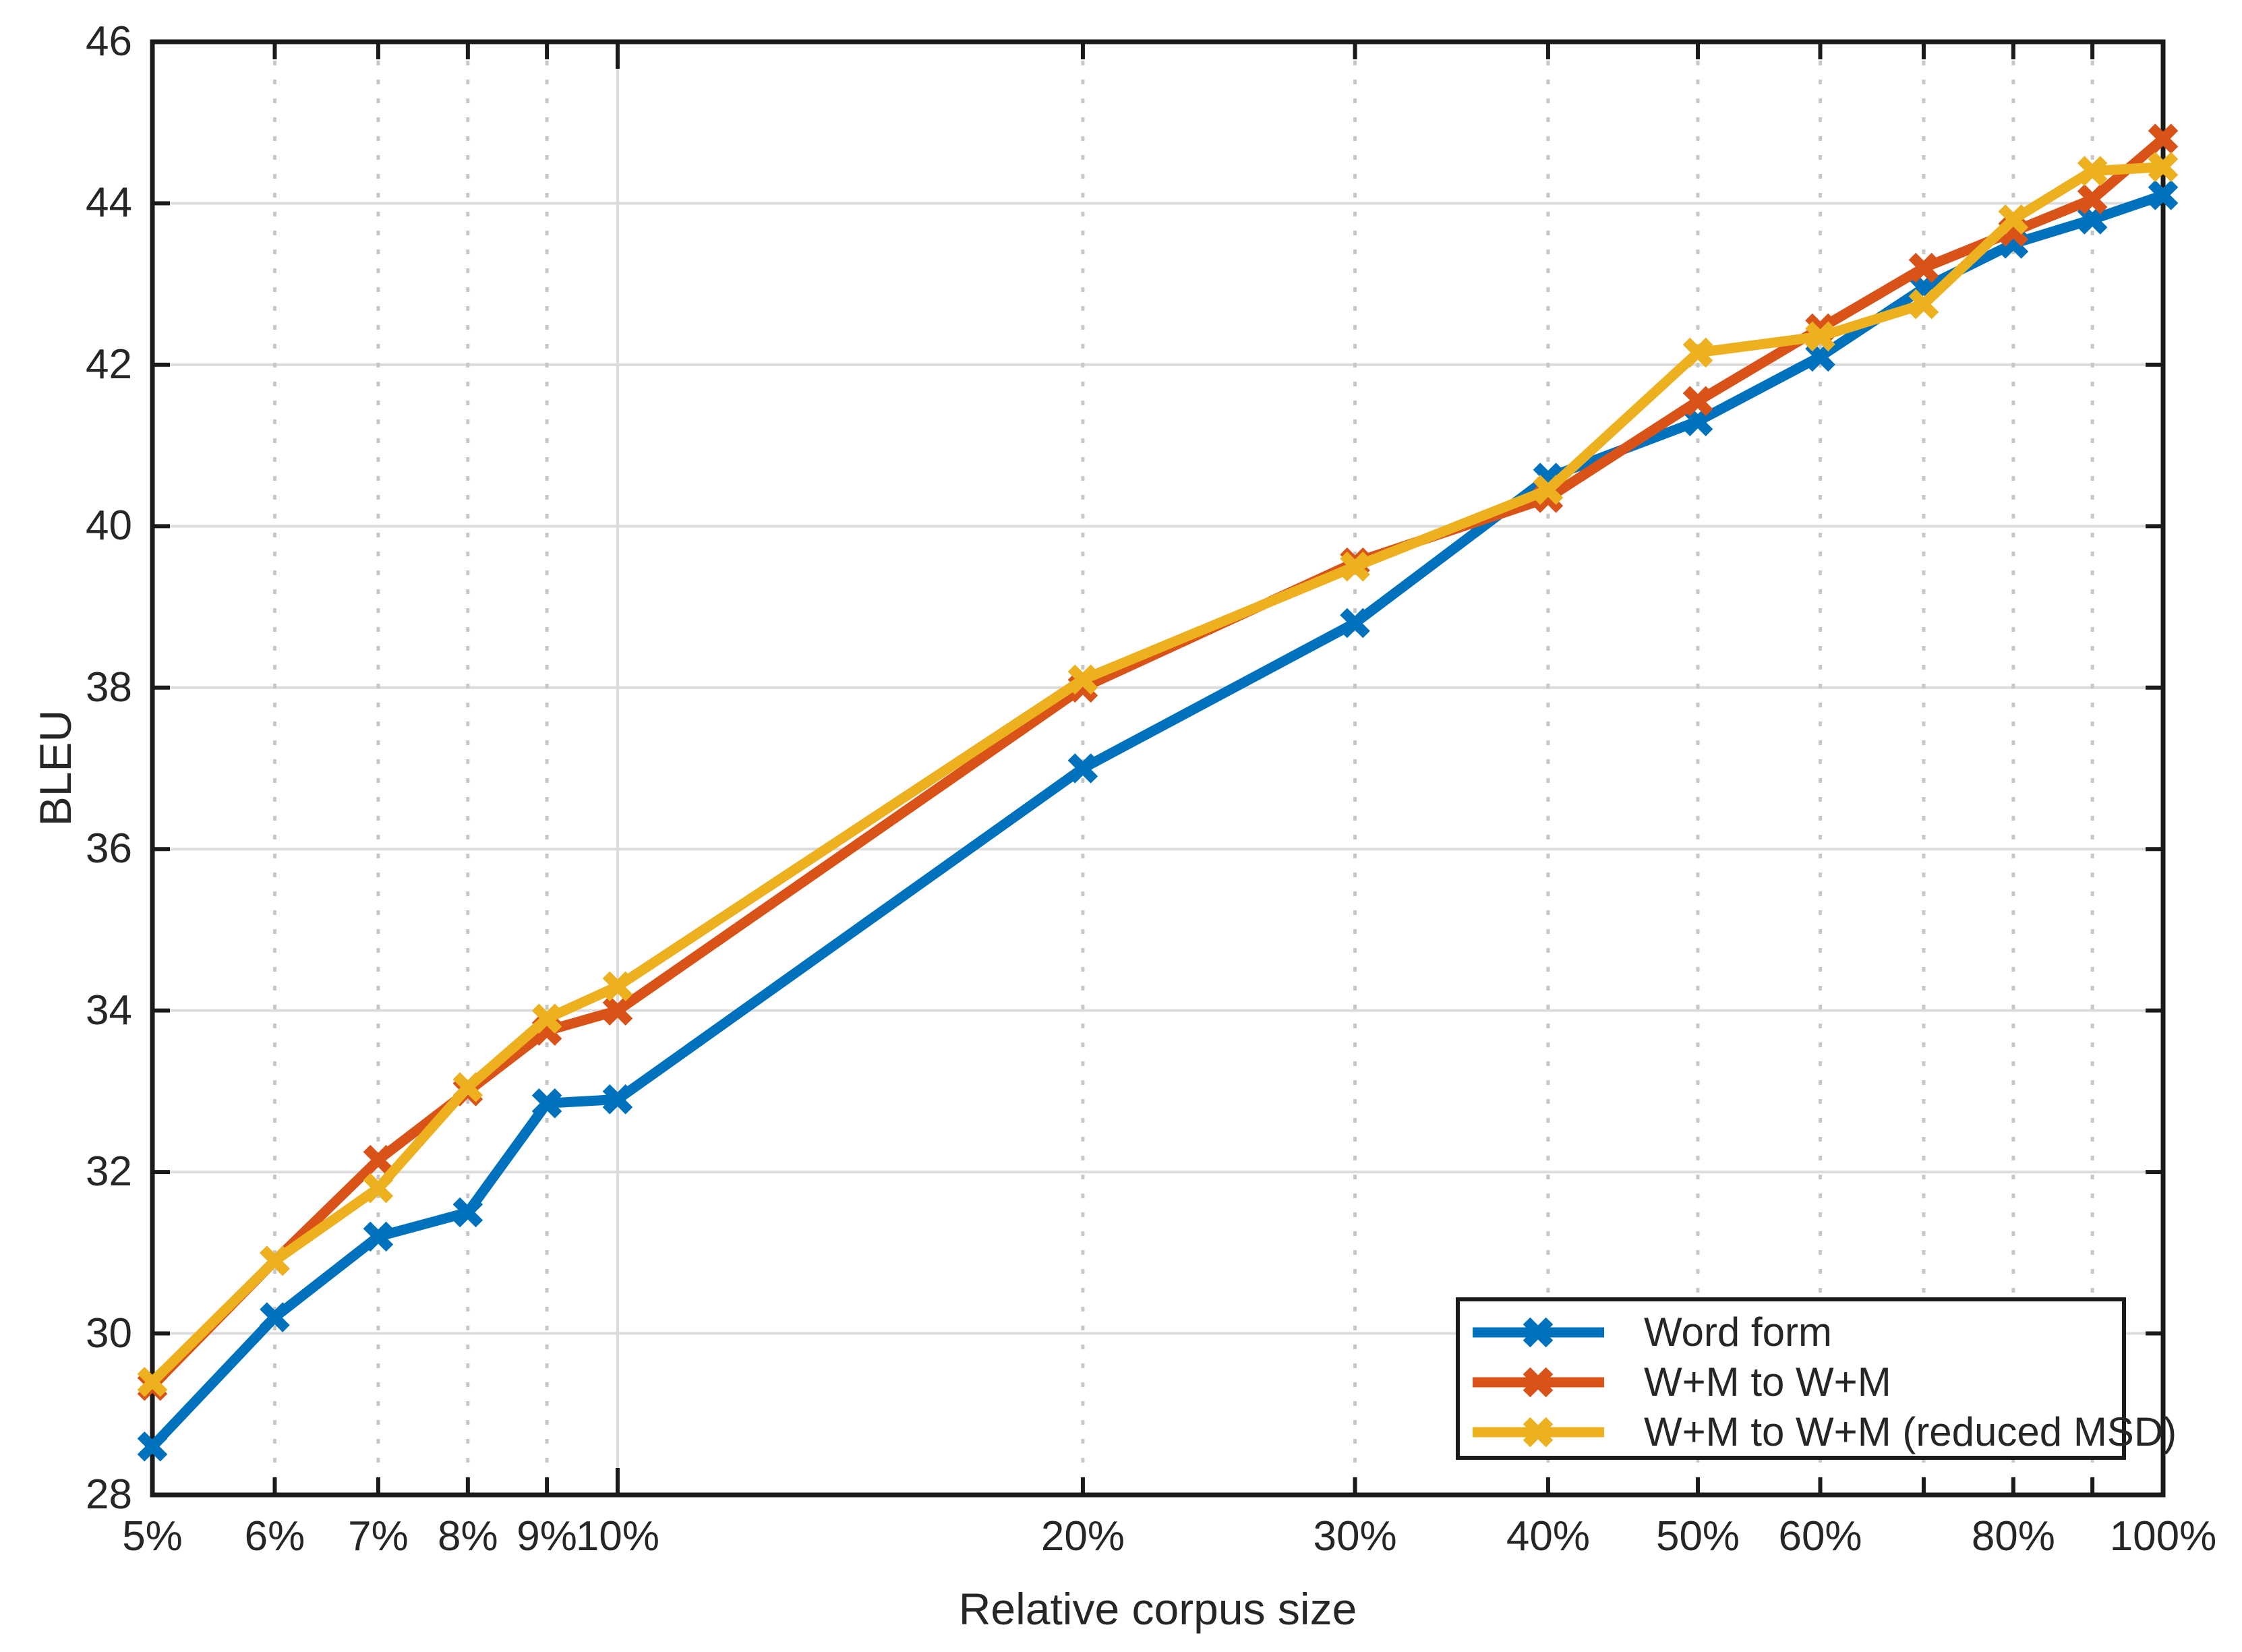 This screenshot has width=2242, height=1652. What do you see at coordinates (1697, 1536) in the screenshot?
I see `x-tick-label-50: 50%` at bounding box center [1697, 1536].